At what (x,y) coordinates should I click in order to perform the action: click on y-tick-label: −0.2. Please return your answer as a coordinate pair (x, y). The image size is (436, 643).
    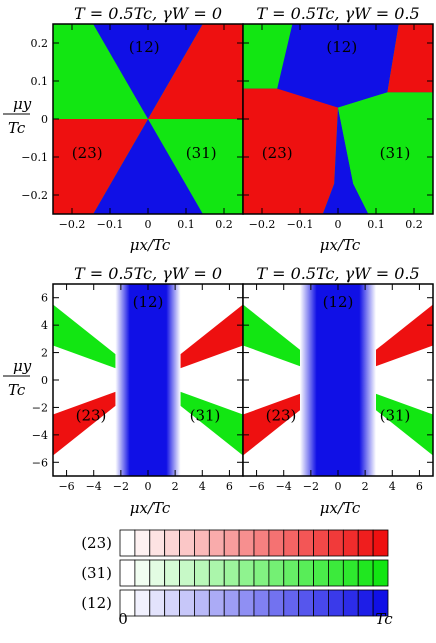
    Looking at the image, I should click on (34, 195).